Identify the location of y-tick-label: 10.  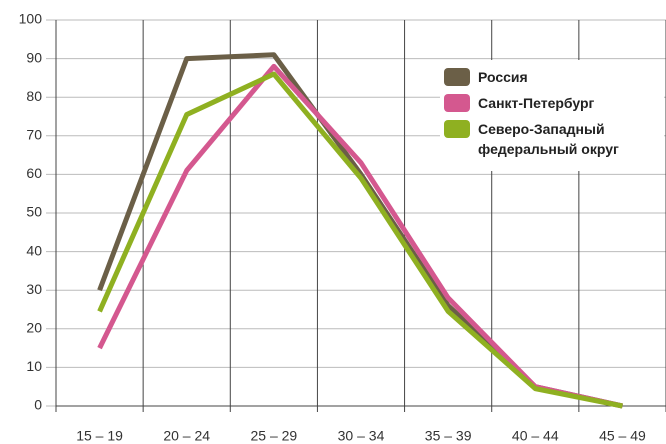
(34, 366).